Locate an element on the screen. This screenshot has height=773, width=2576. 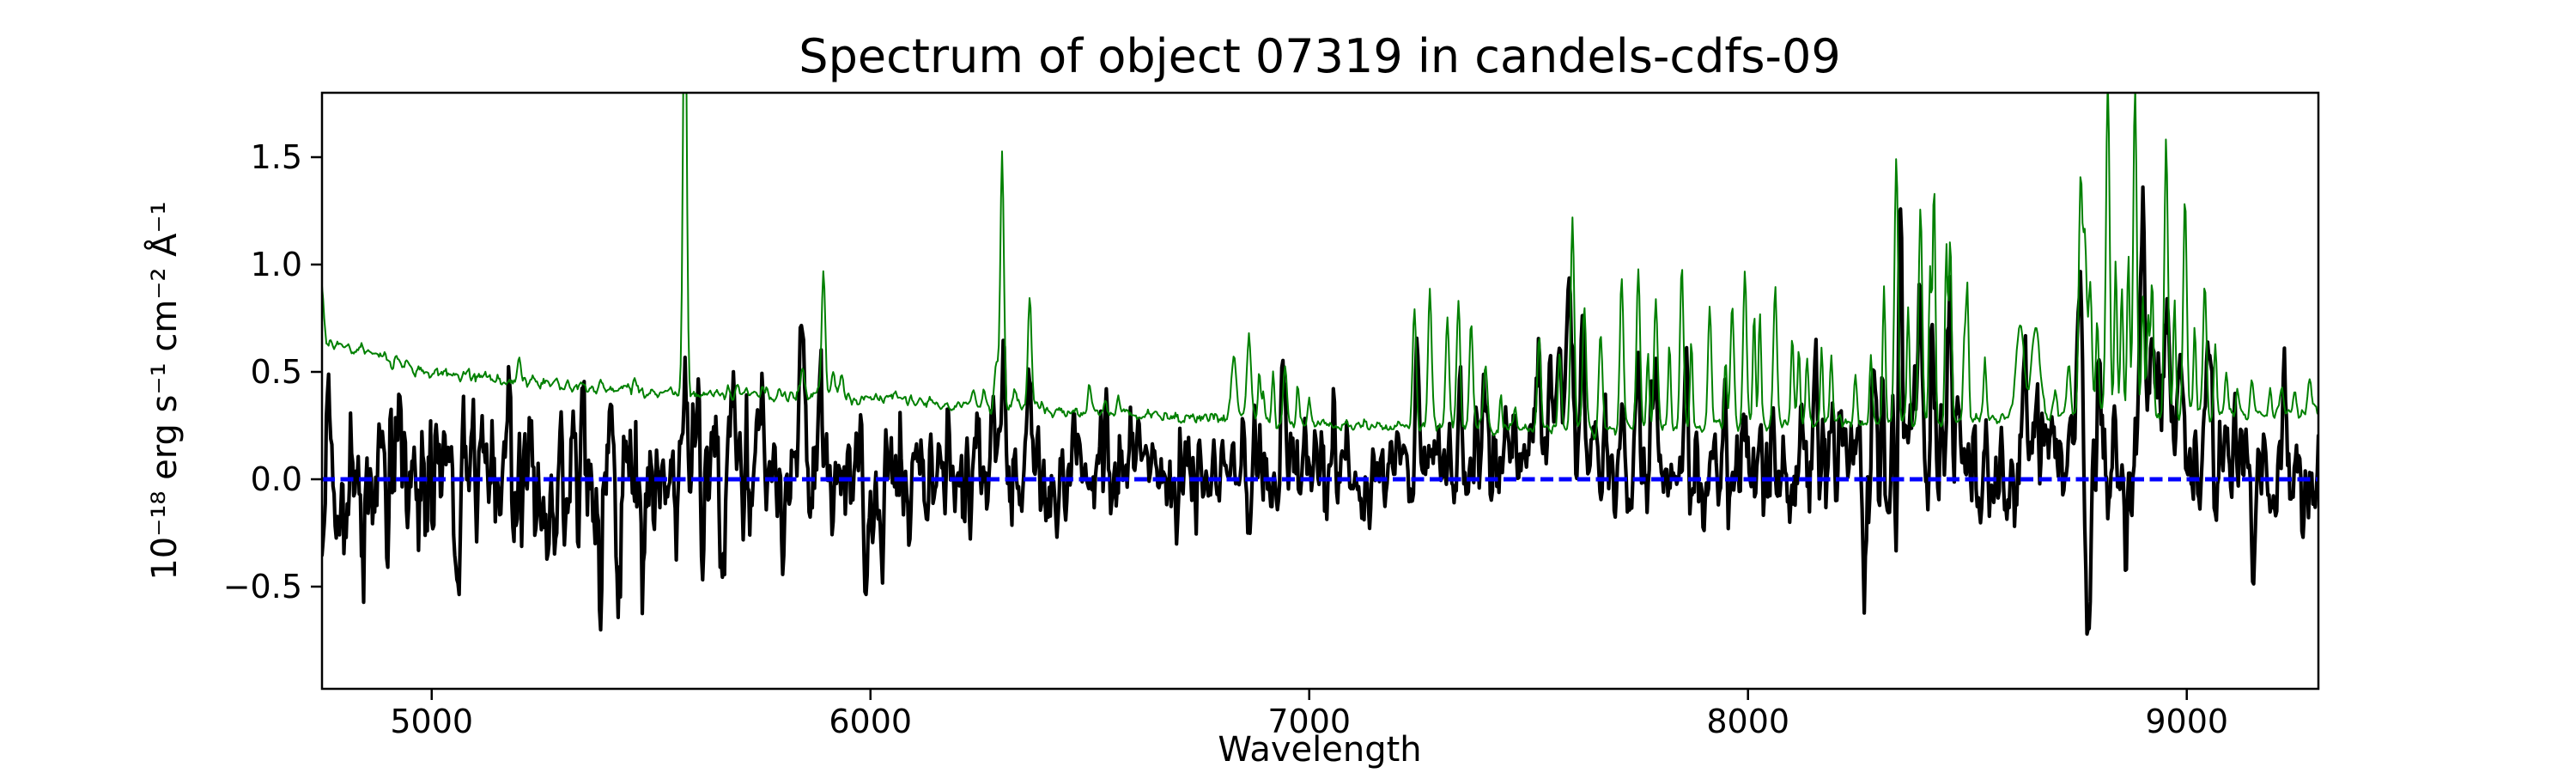
x-tick-label: 9000 is located at coordinates (2186, 721).